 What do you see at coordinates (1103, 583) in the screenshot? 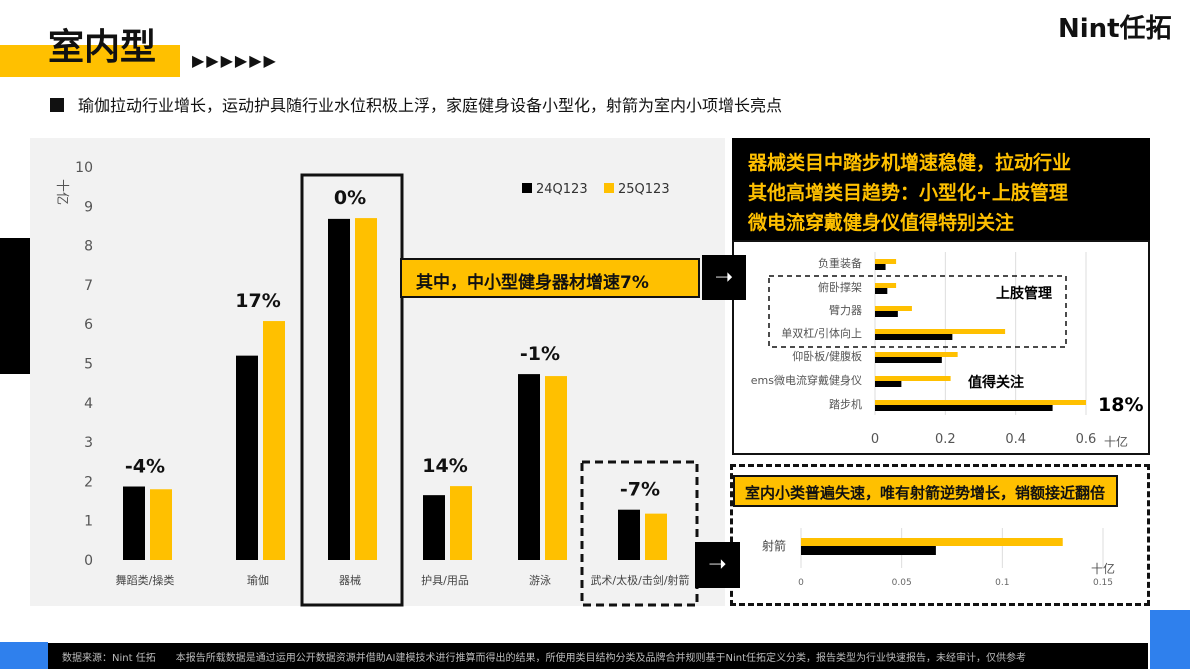
I see `x-tick-label: 0.15` at bounding box center [1103, 583].